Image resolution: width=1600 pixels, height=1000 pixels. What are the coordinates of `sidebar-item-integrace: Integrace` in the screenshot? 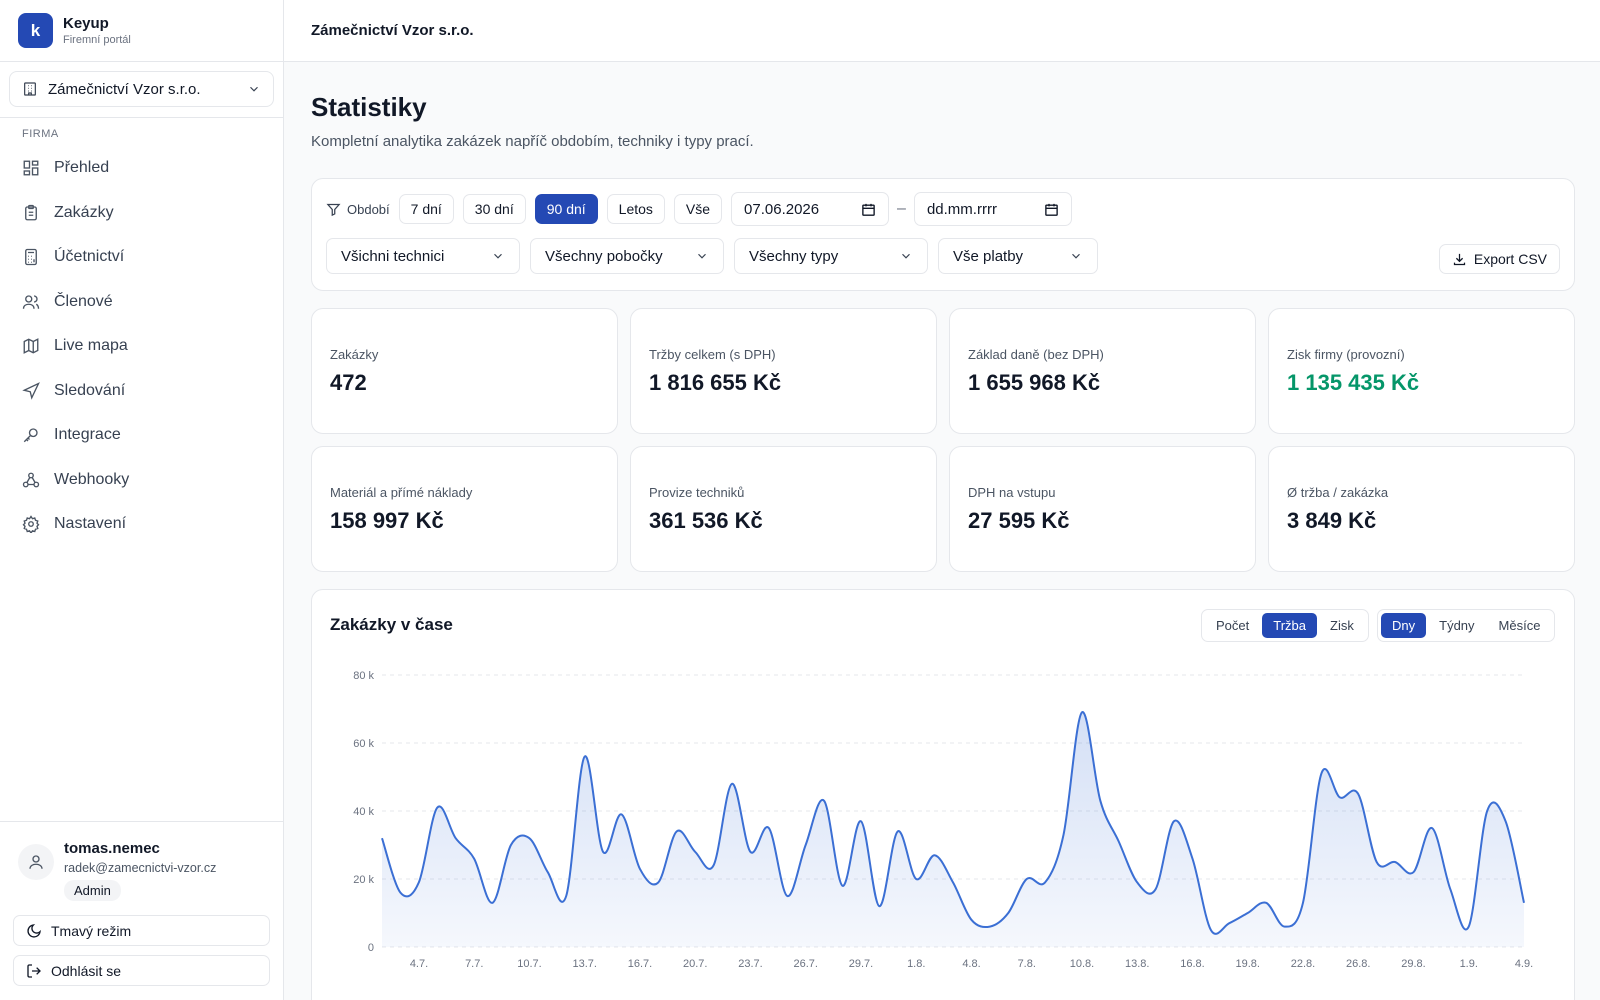 It's located at (141, 435).